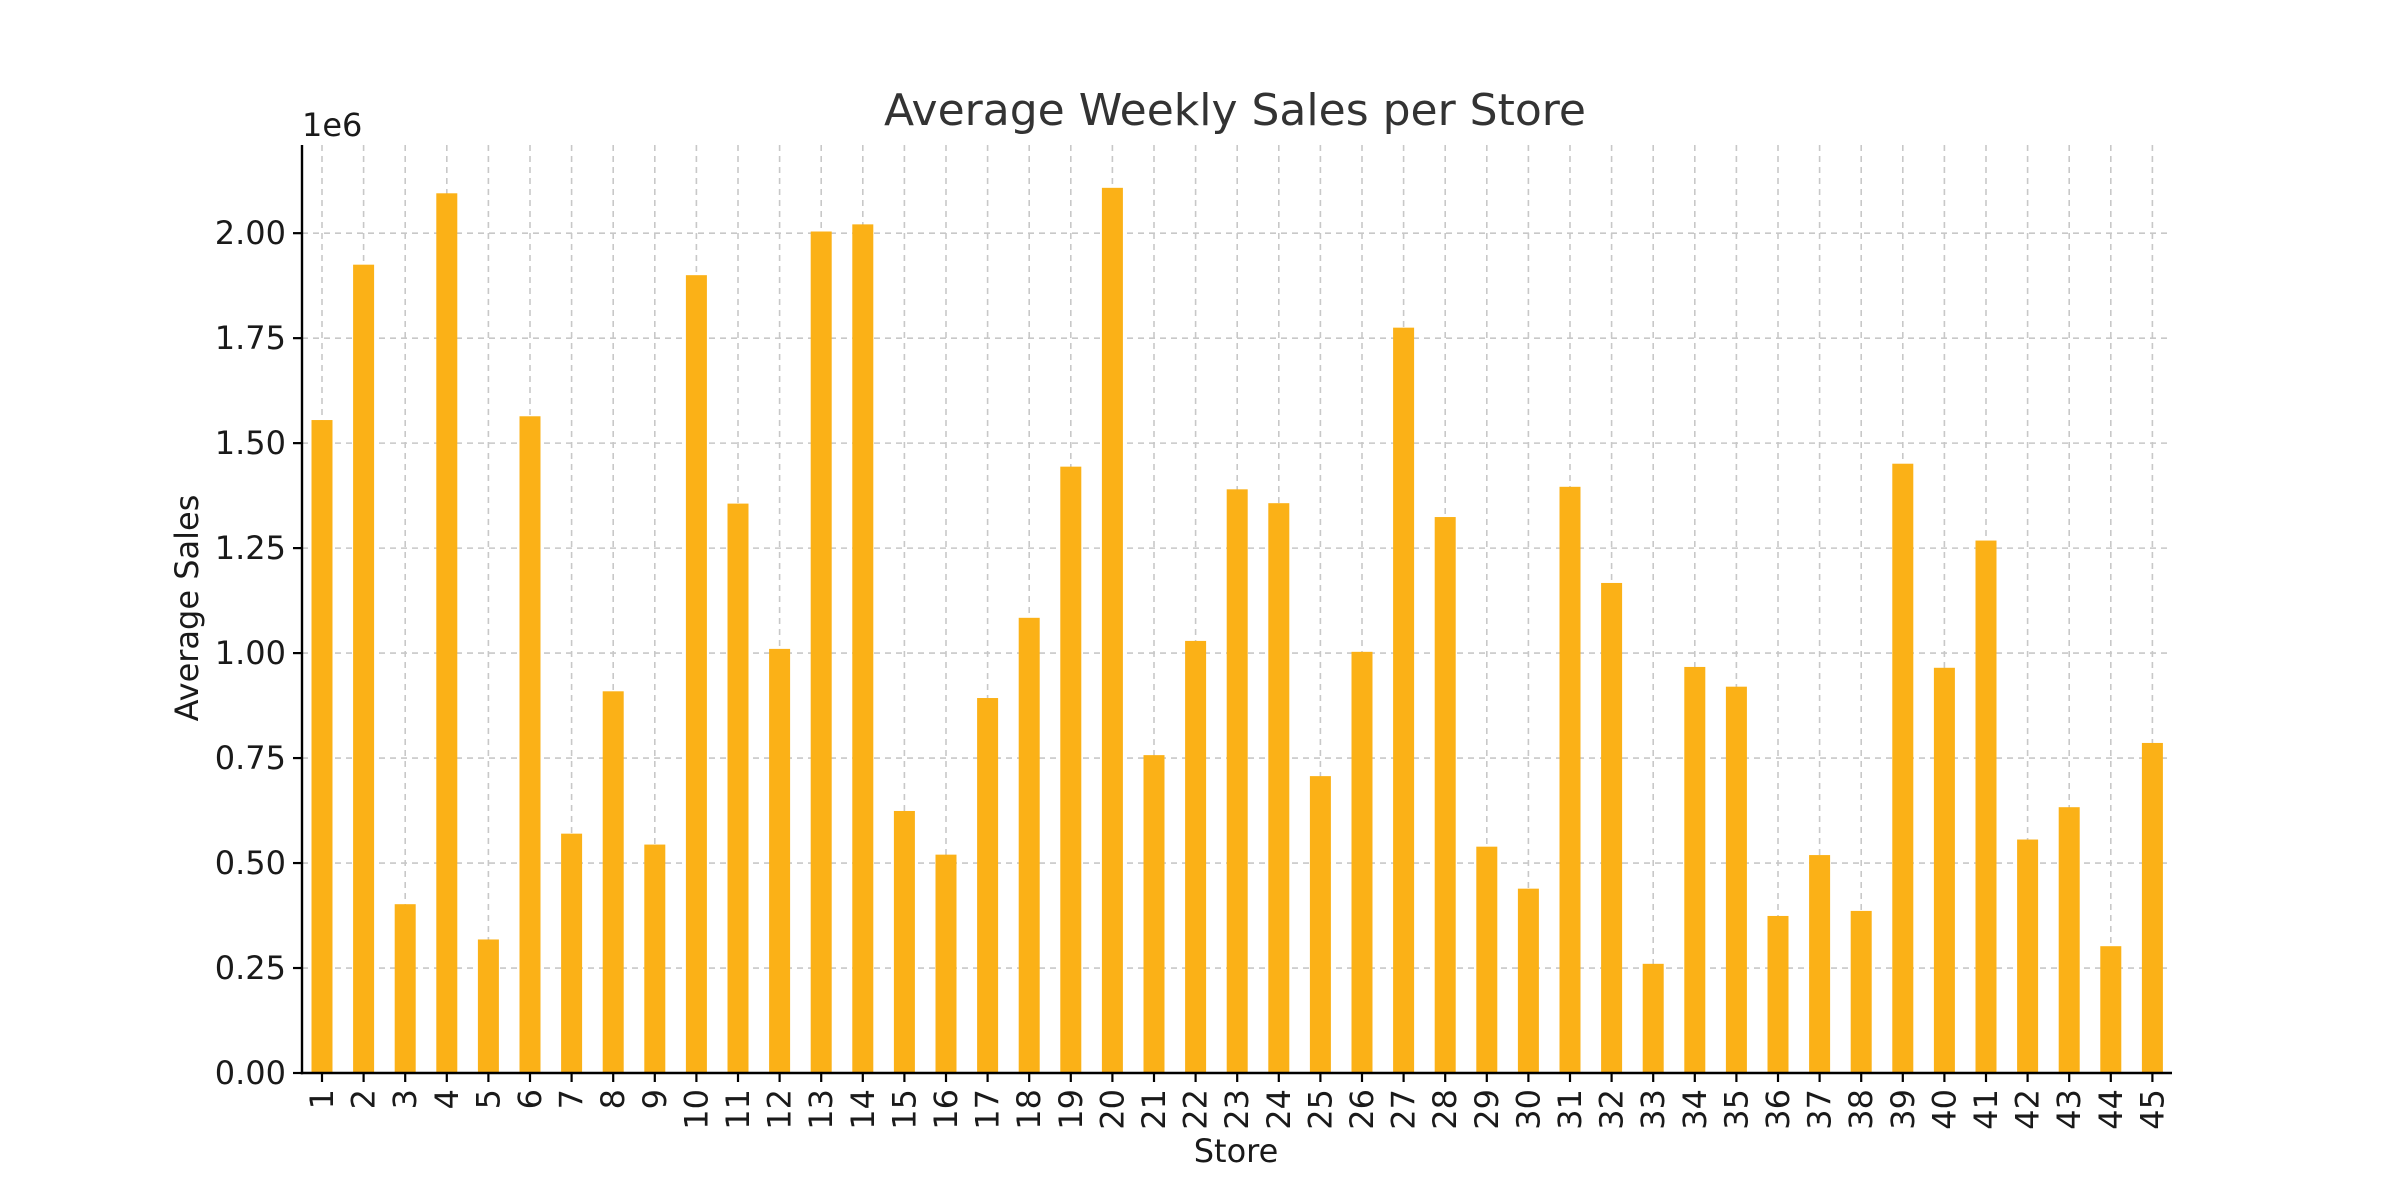 The image size is (2400, 1200). Describe the element at coordinates (488, 1099) in the screenshot. I see `x-tick-label-5: 5` at that location.